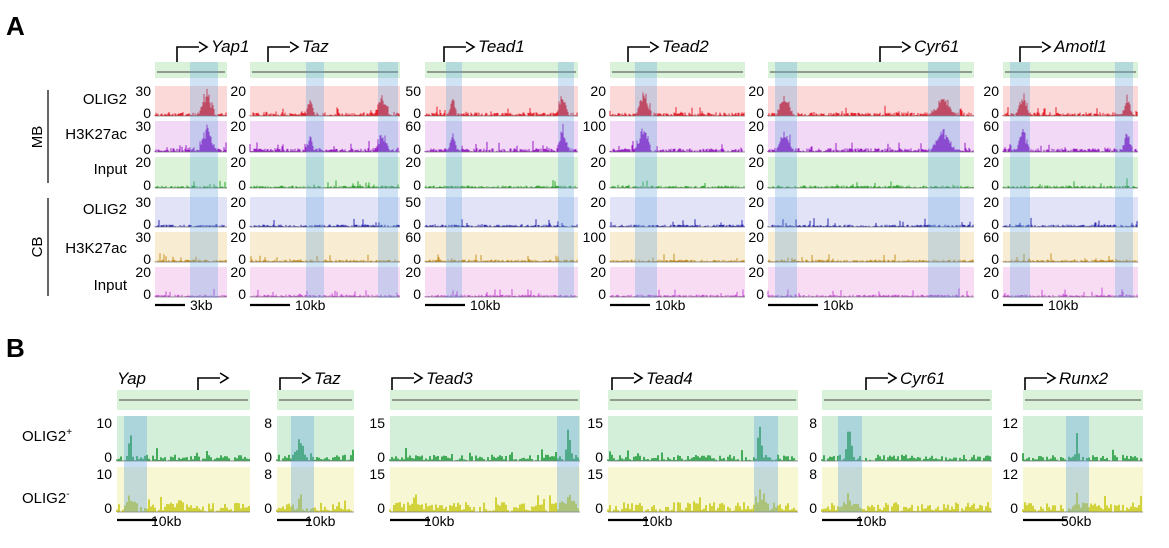 Image resolution: width=1169 pixels, height=548 pixels. I want to click on gene-name: Tead1, so click(501, 46).